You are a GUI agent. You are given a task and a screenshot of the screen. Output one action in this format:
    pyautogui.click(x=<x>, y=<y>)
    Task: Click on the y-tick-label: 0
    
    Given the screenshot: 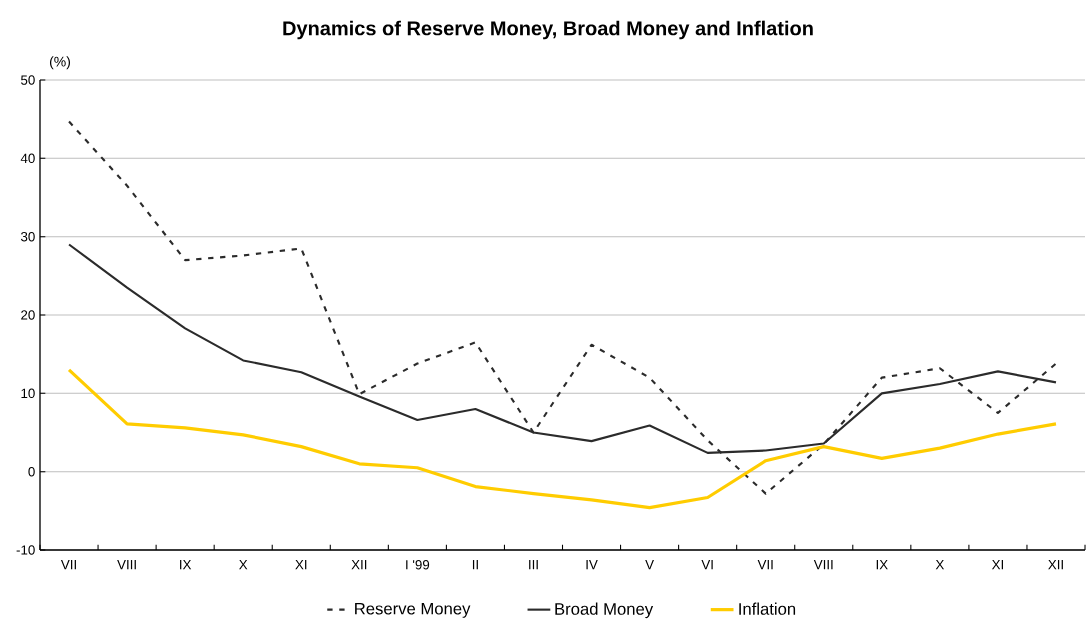 What is the action you would take?
    pyautogui.click(x=31, y=471)
    